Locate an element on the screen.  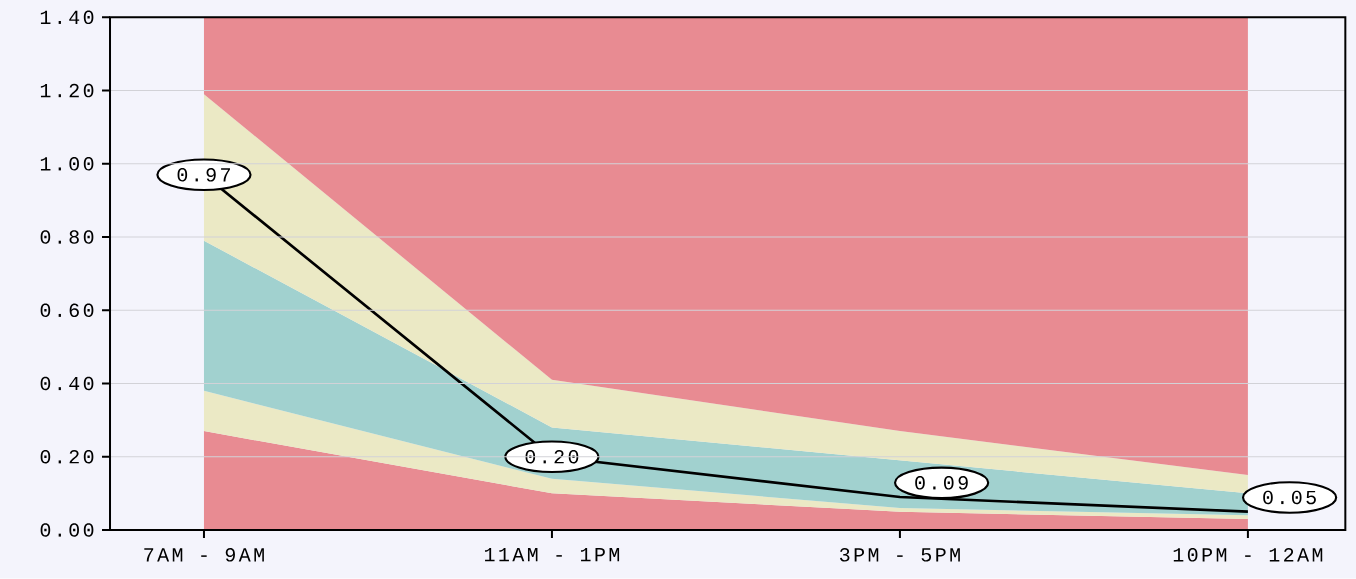
y-tick-label: 1.20 is located at coordinates (67, 90).